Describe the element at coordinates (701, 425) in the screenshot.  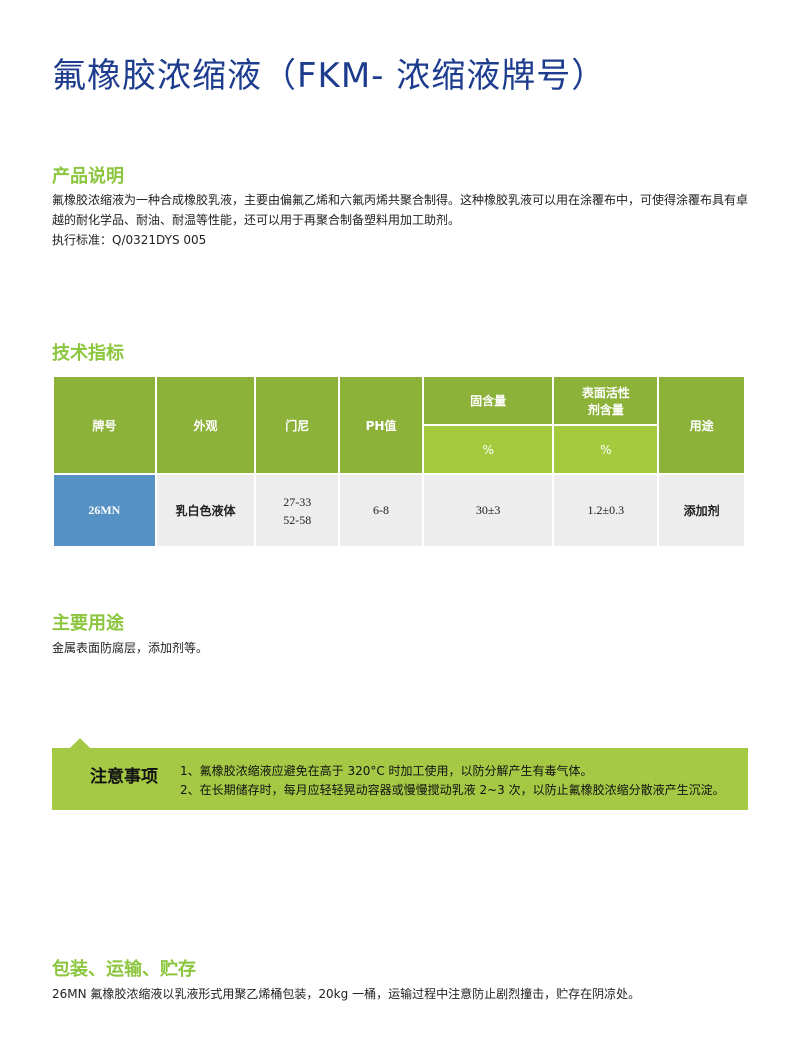
I see `header-use: 用途` at that location.